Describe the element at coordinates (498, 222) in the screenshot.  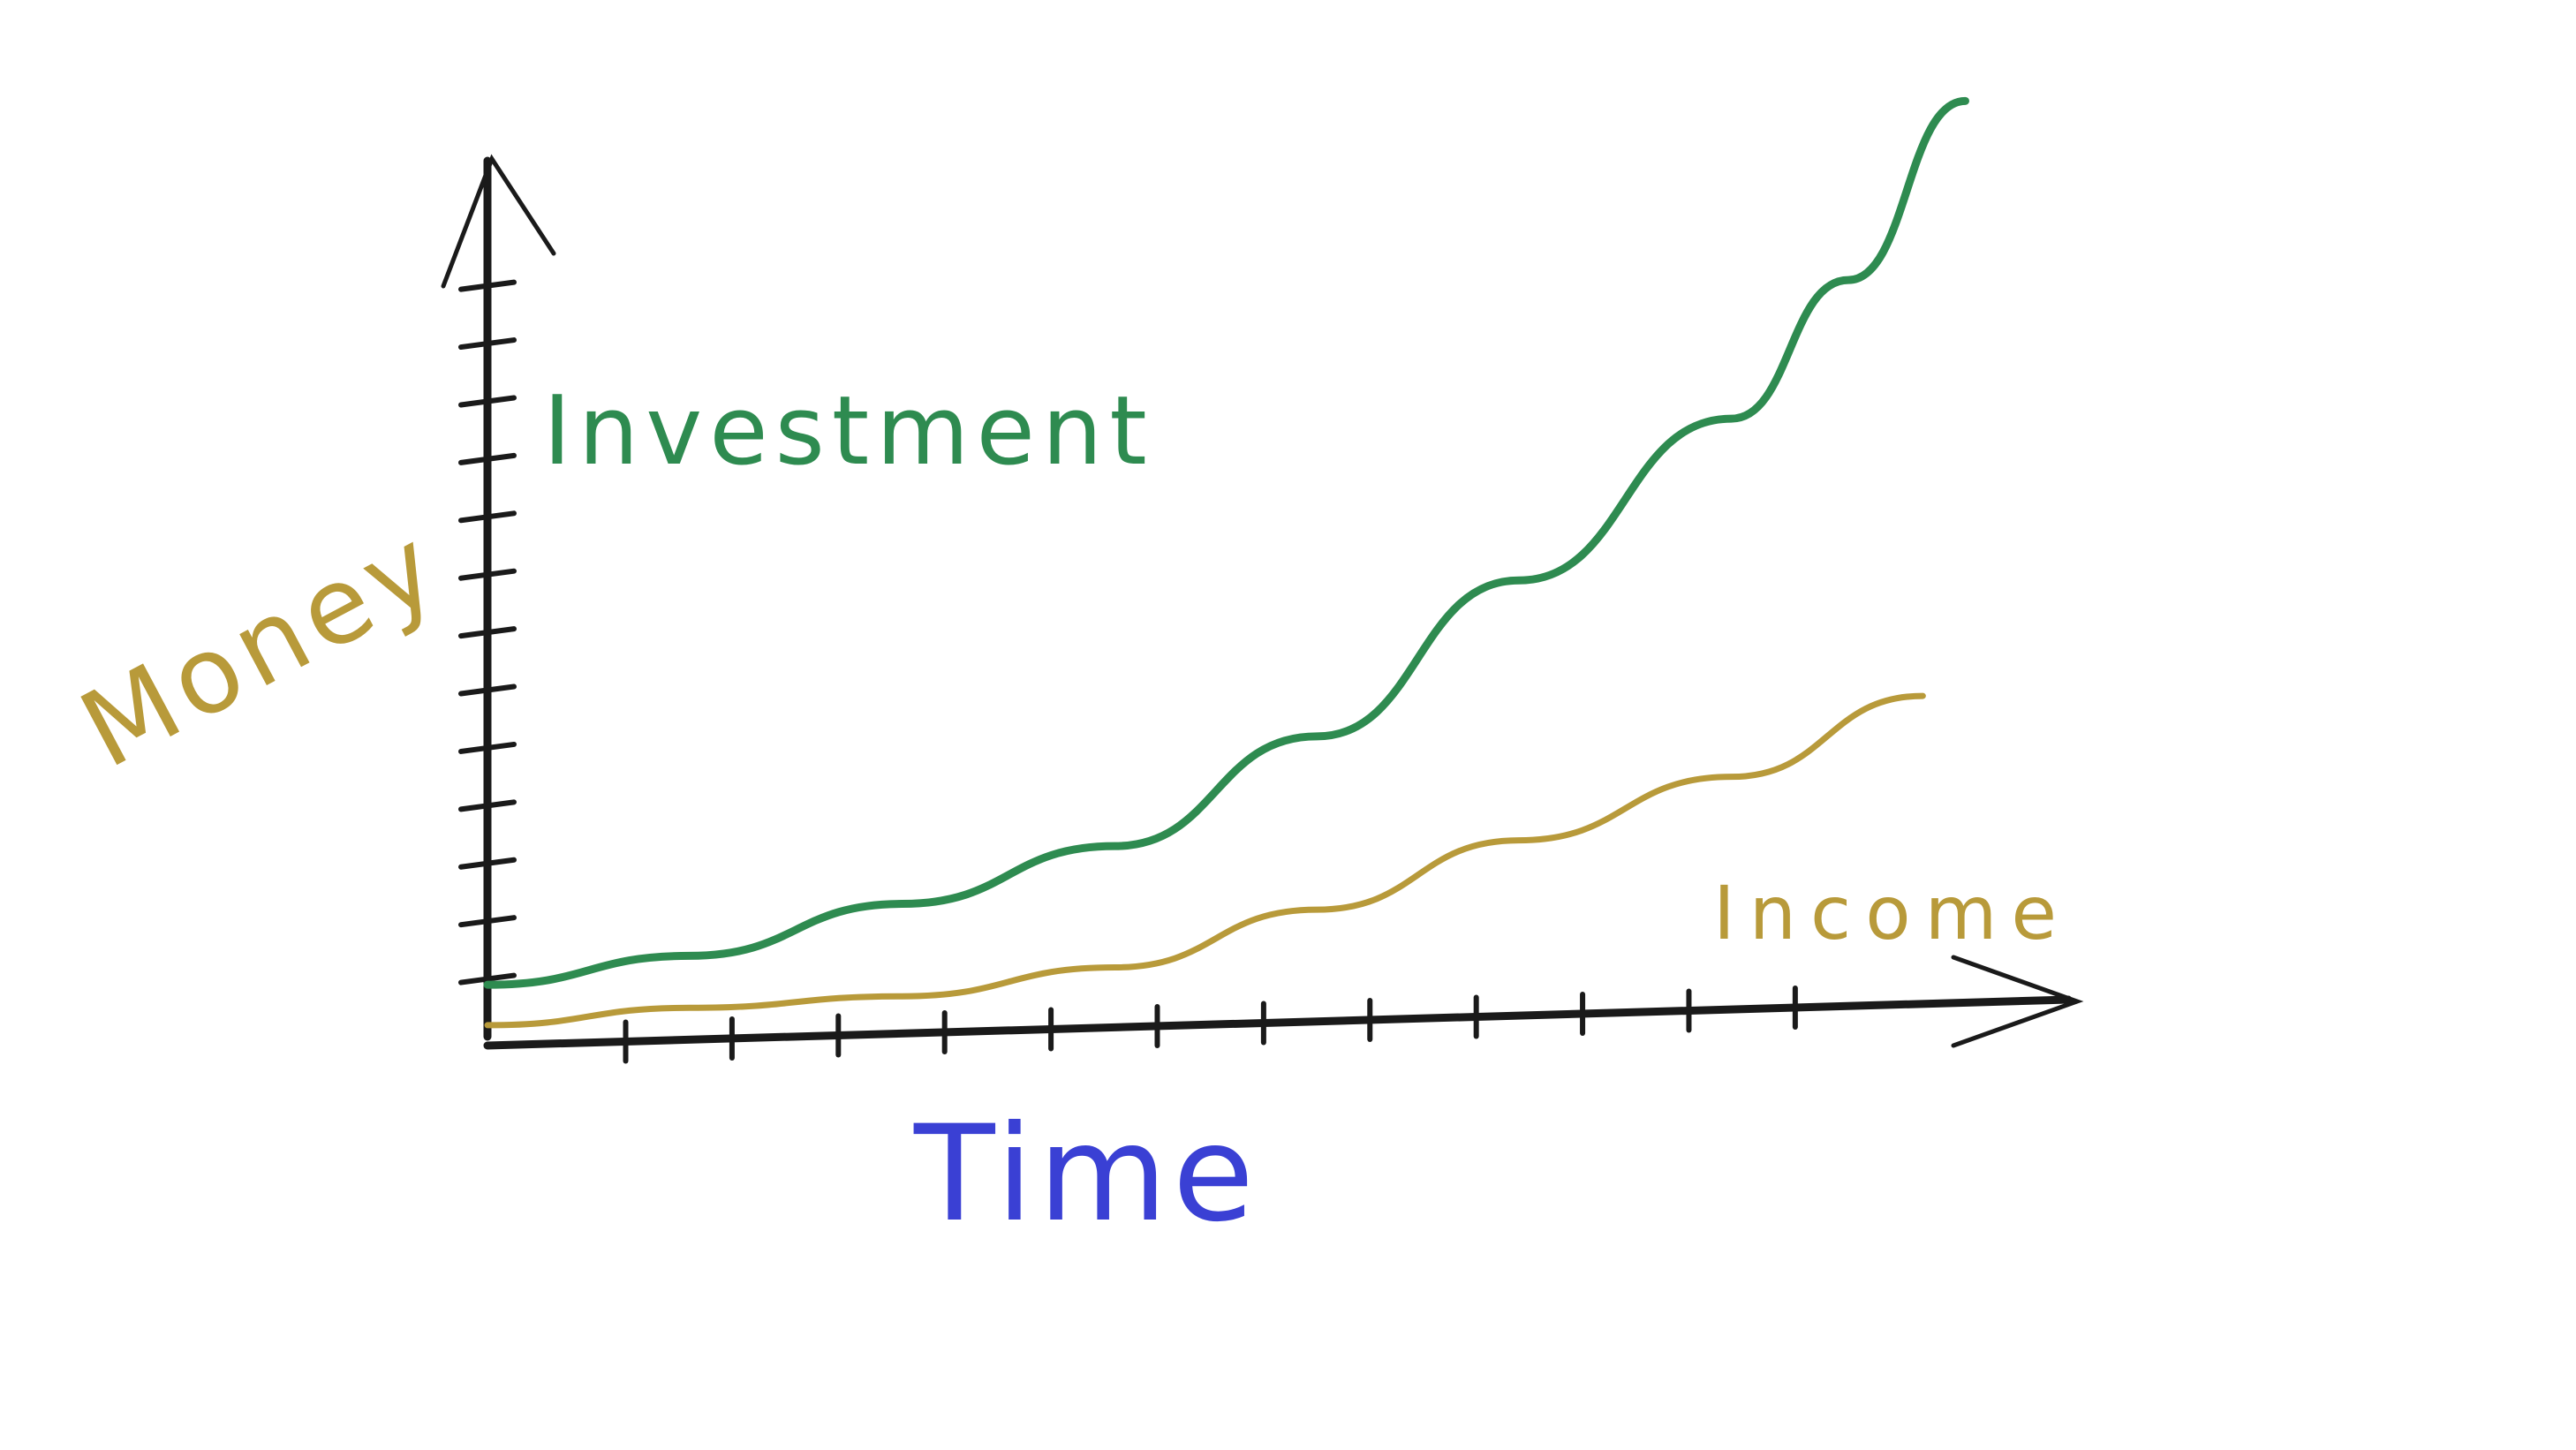
I see `y-axis-arrow` at that location.